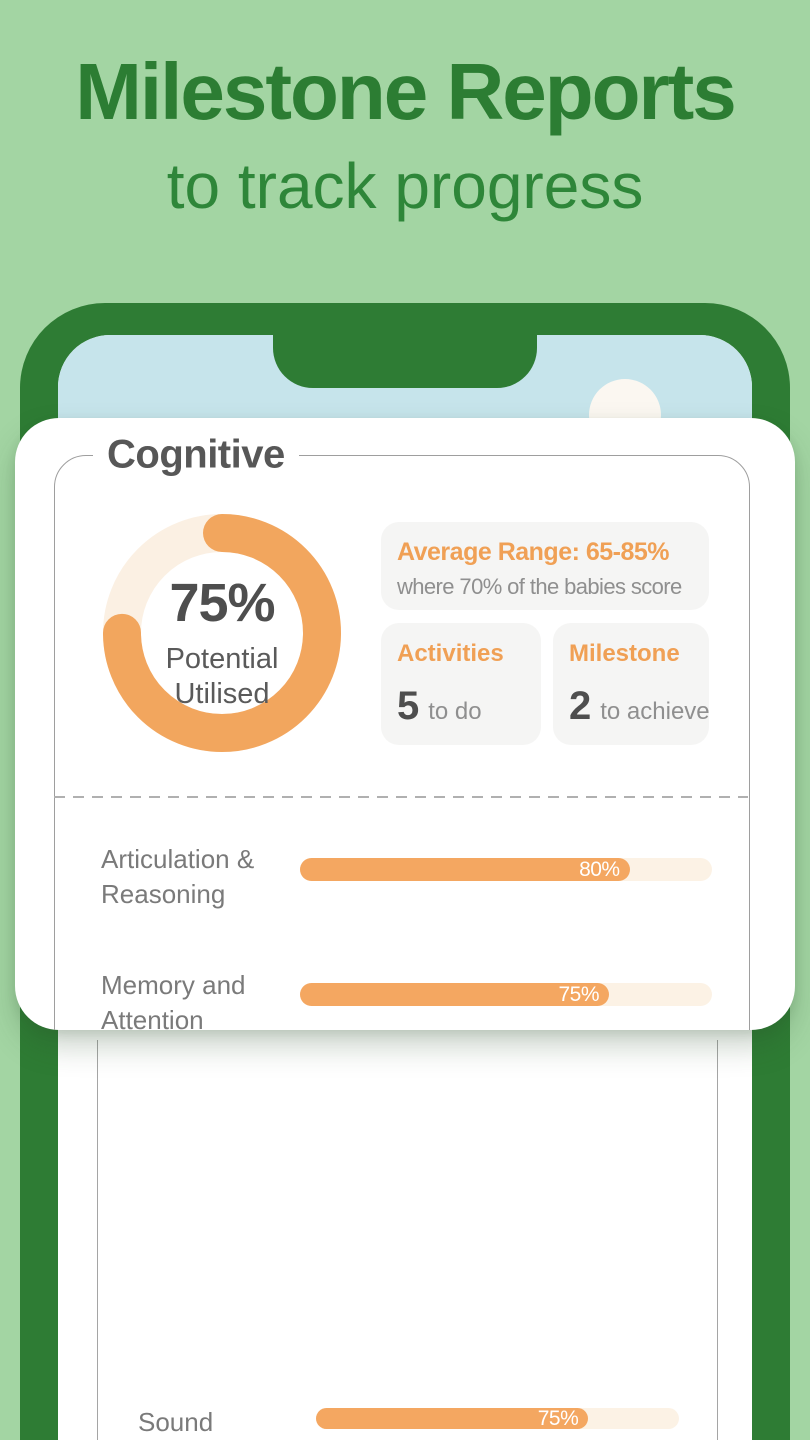  I want to click on progress-bar-track: 80%, so click(506, 869).